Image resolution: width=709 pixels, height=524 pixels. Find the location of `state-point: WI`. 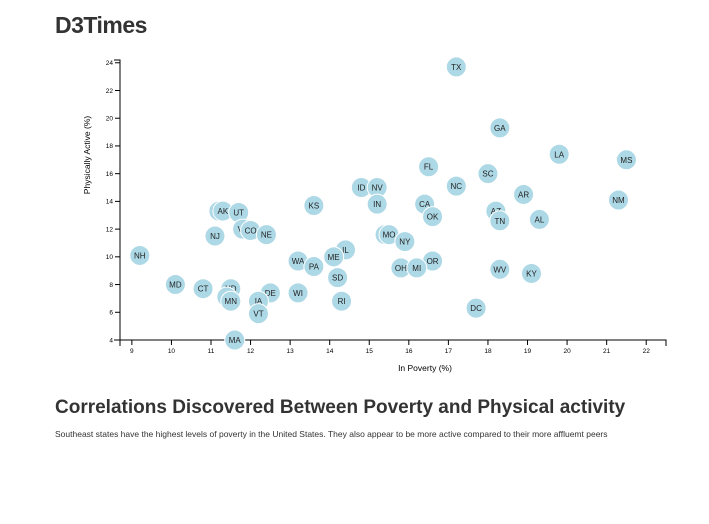

state-point: WI is located at coordinates (298, 293).